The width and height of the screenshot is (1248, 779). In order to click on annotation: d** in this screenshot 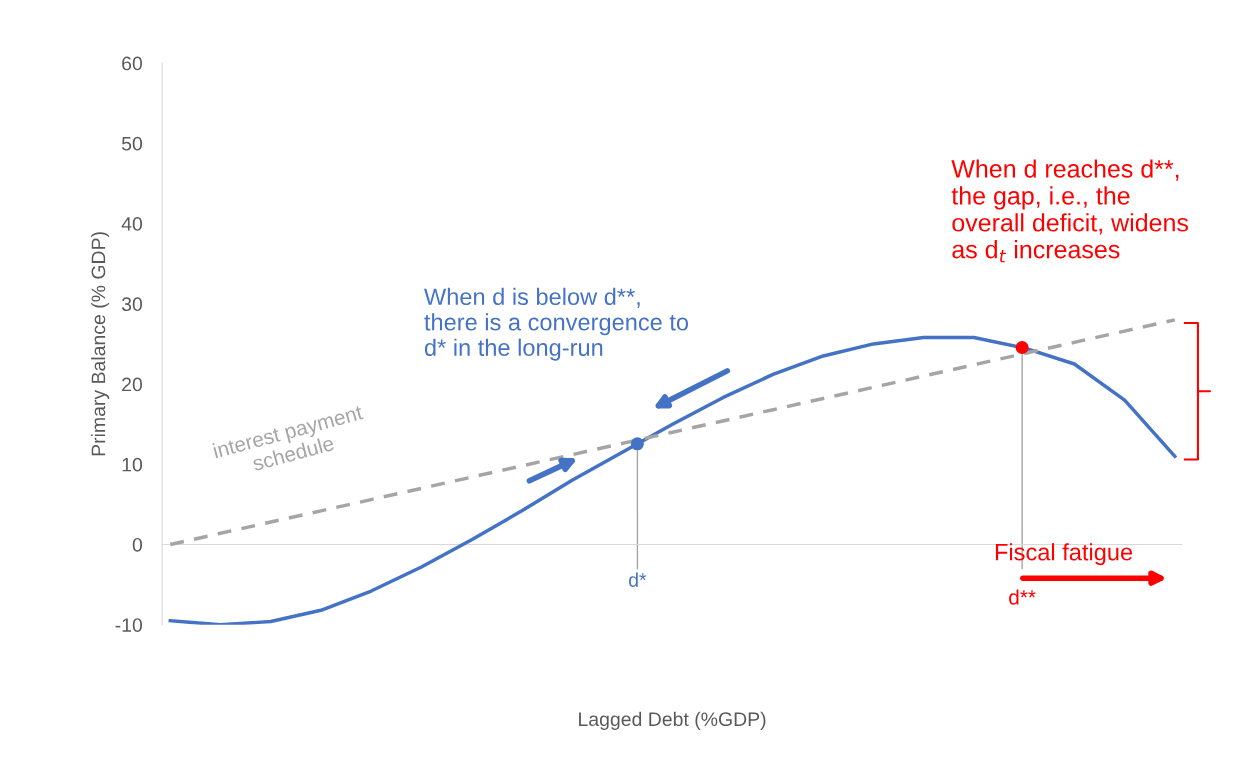, I will do `click(1022, 597)`.